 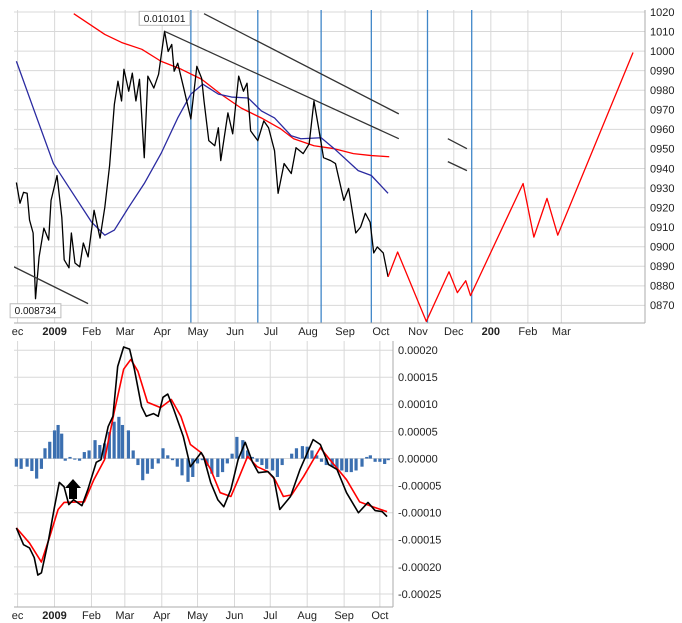 What do you see at coordinates (662, 228) in the screenshot?
I see `y-tick-label: 0910` at bounding box center [662, 228].